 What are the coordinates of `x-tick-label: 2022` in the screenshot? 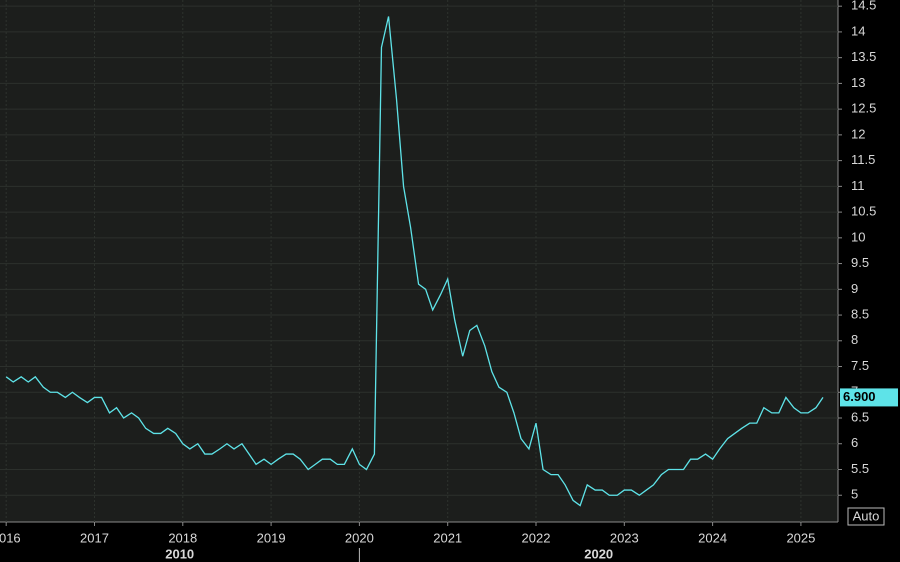 It's located at (536, 537).